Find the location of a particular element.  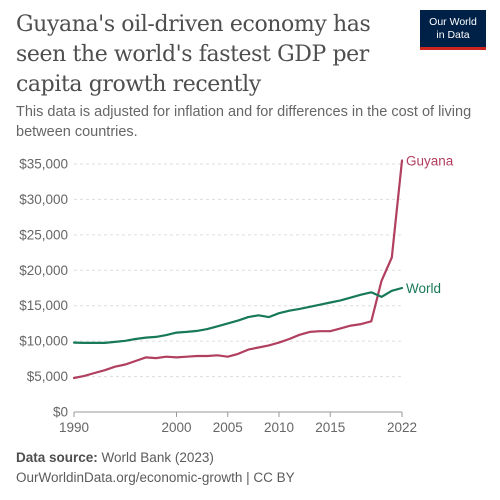

logo-line-1: Our World is located at coordinates (453, 22).